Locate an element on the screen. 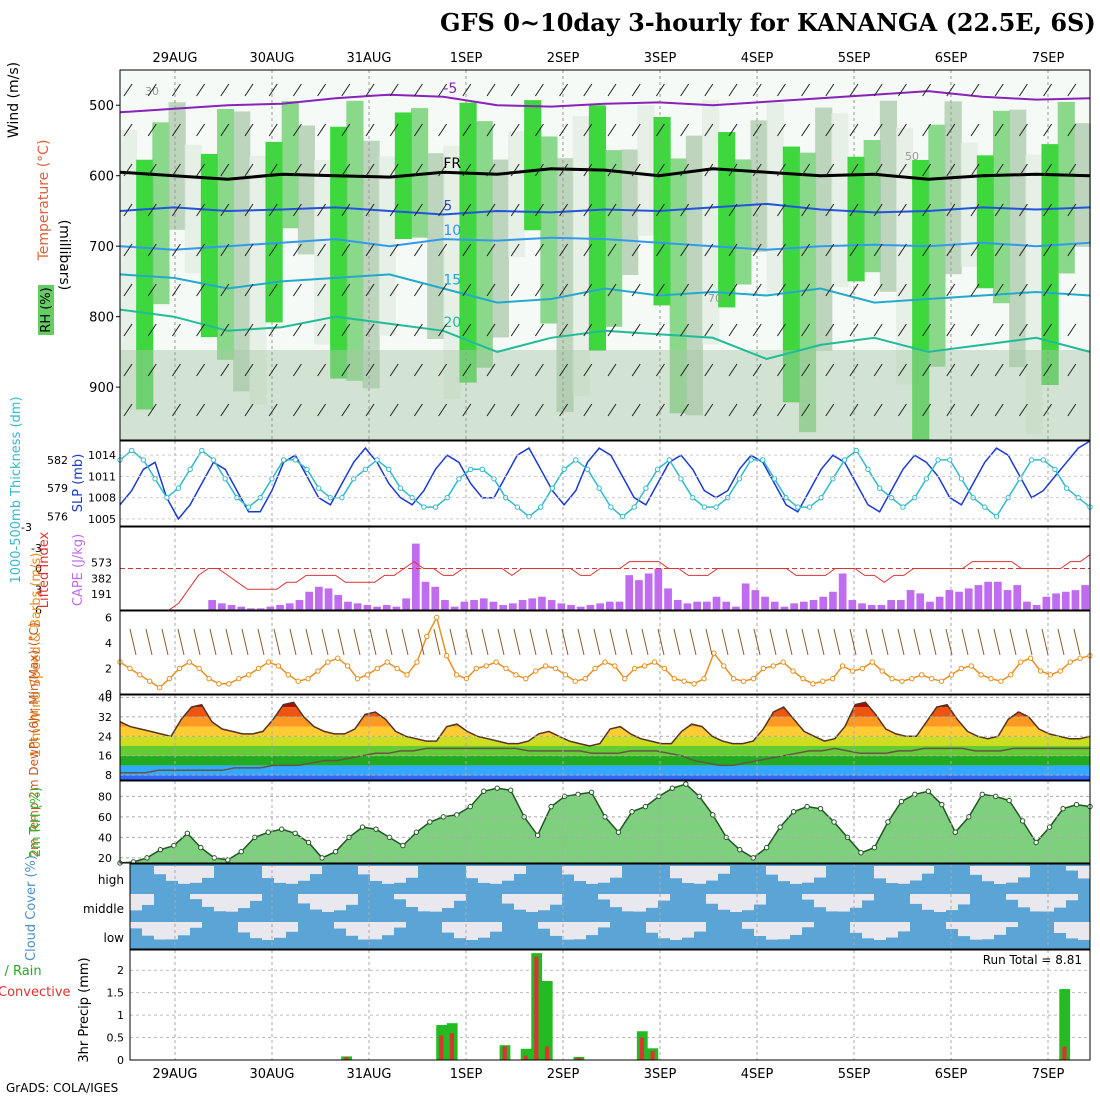  x-tick-top: 1SEP is located at coordinates (466, 58).